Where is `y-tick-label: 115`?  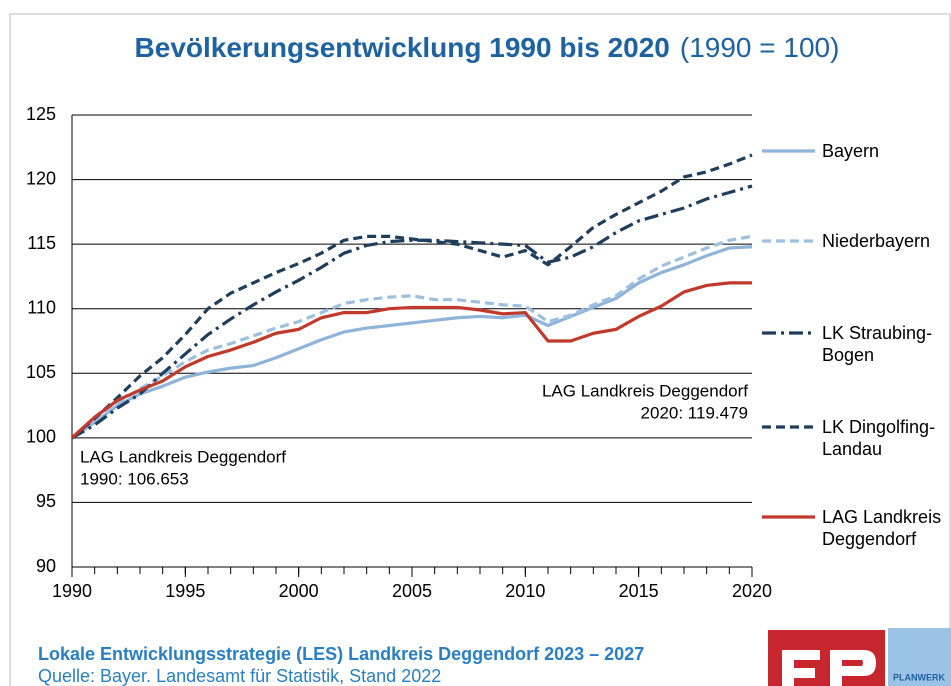 y-tick-label: 115 is located at coordinates (41, 243).